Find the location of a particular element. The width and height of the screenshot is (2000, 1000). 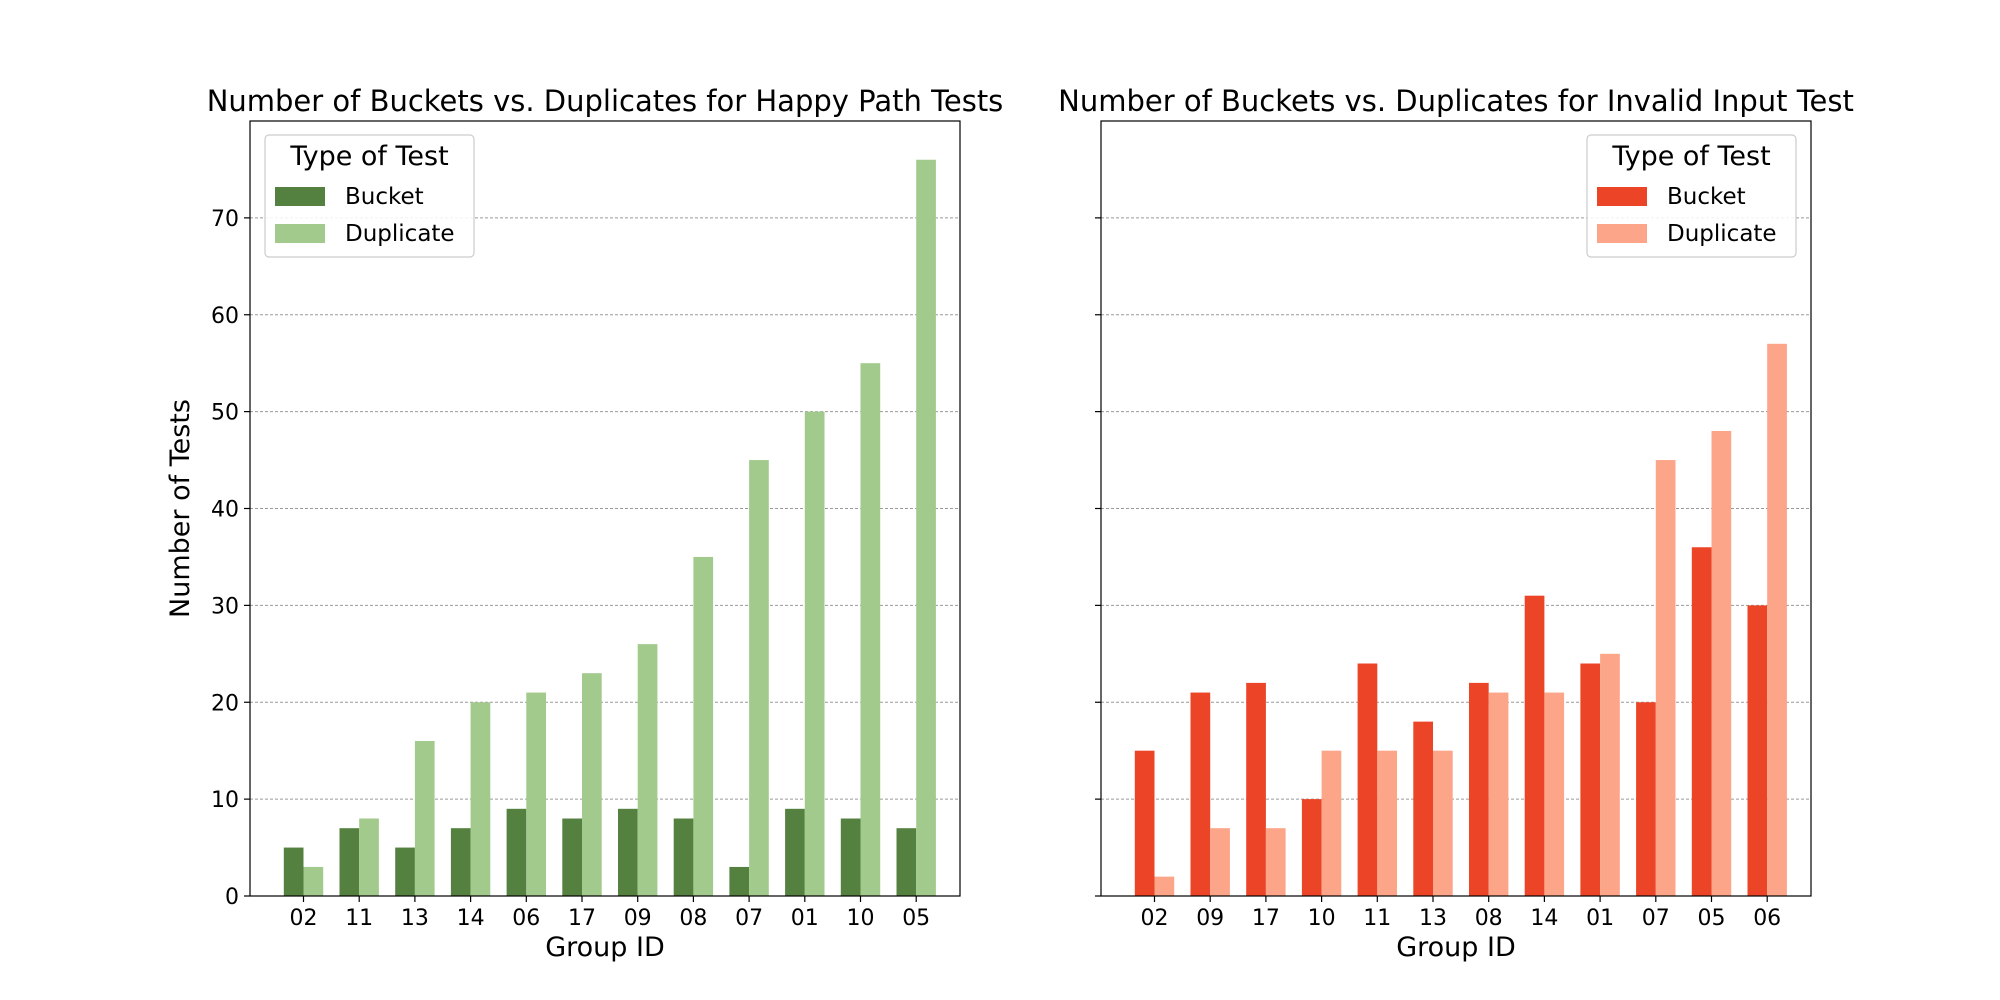

y-tick-label: 20 is located at coordinates (225, 703).